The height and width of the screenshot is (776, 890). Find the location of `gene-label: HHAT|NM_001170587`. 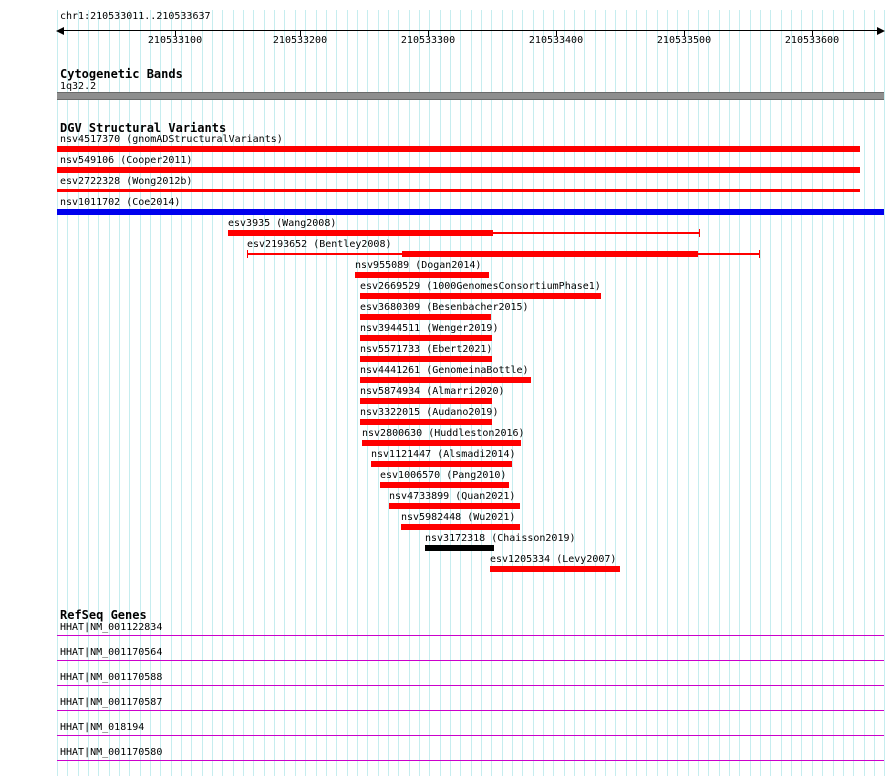

gene-label: HHAT|NM_001170587 is located at coordinates (111, 702).